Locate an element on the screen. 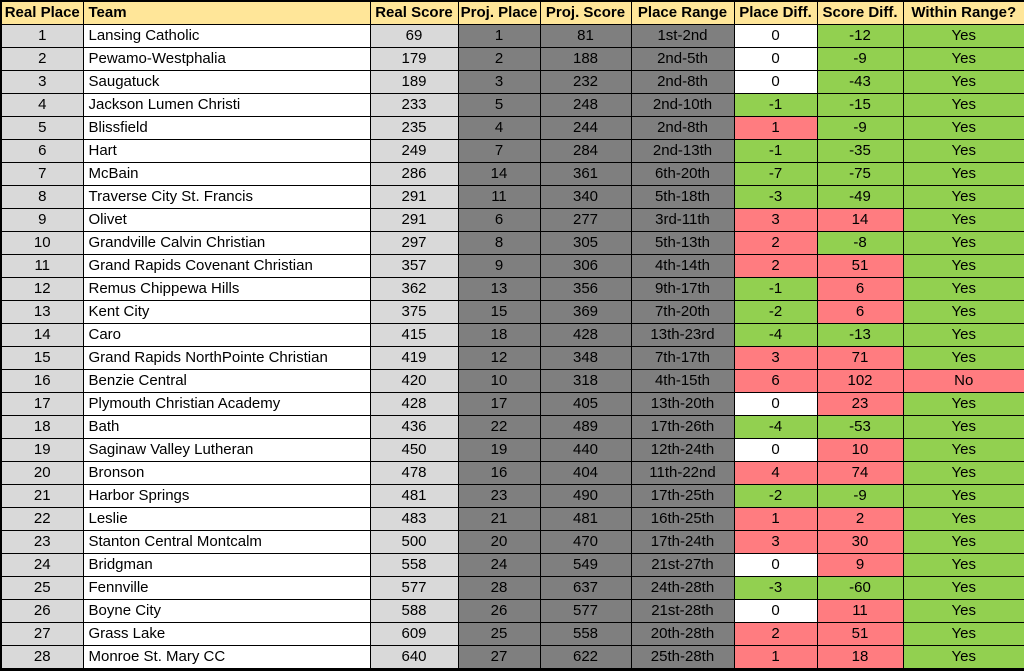 This screenshot has height=671, width=1024. cell-real-place: 16 is located at coordinates (42, 381).